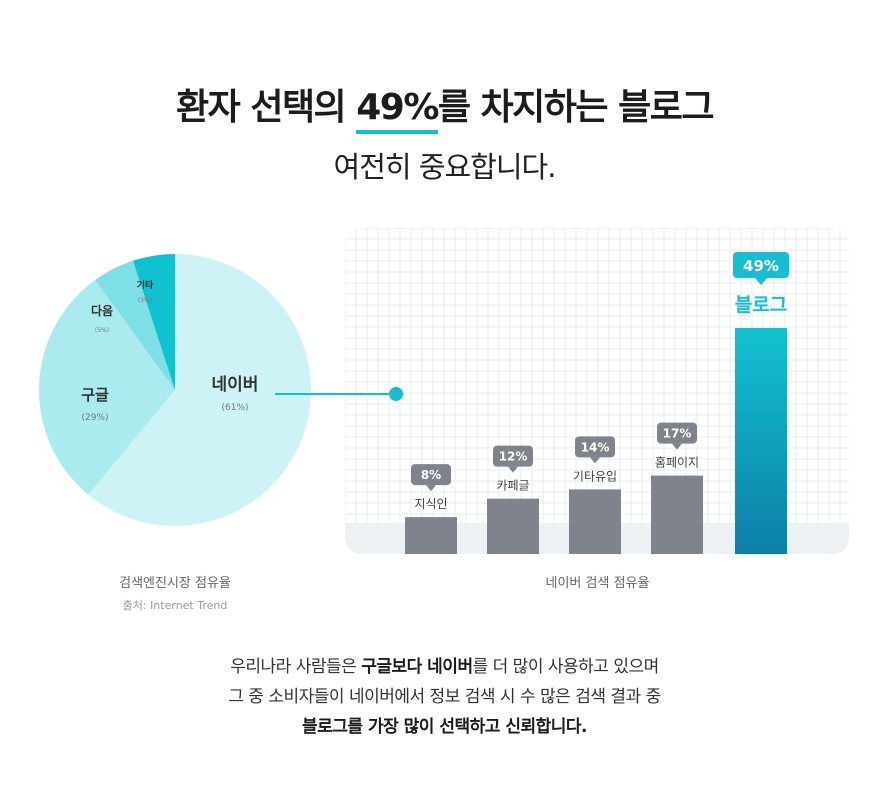 The height and width of the screenshot is (791, 889). What do you see at coordinates (566, 667) in the screenshot?
I see `body-line-1-c: 를 더 많이 사용하고 있으며` at bounding box center [566, 667].